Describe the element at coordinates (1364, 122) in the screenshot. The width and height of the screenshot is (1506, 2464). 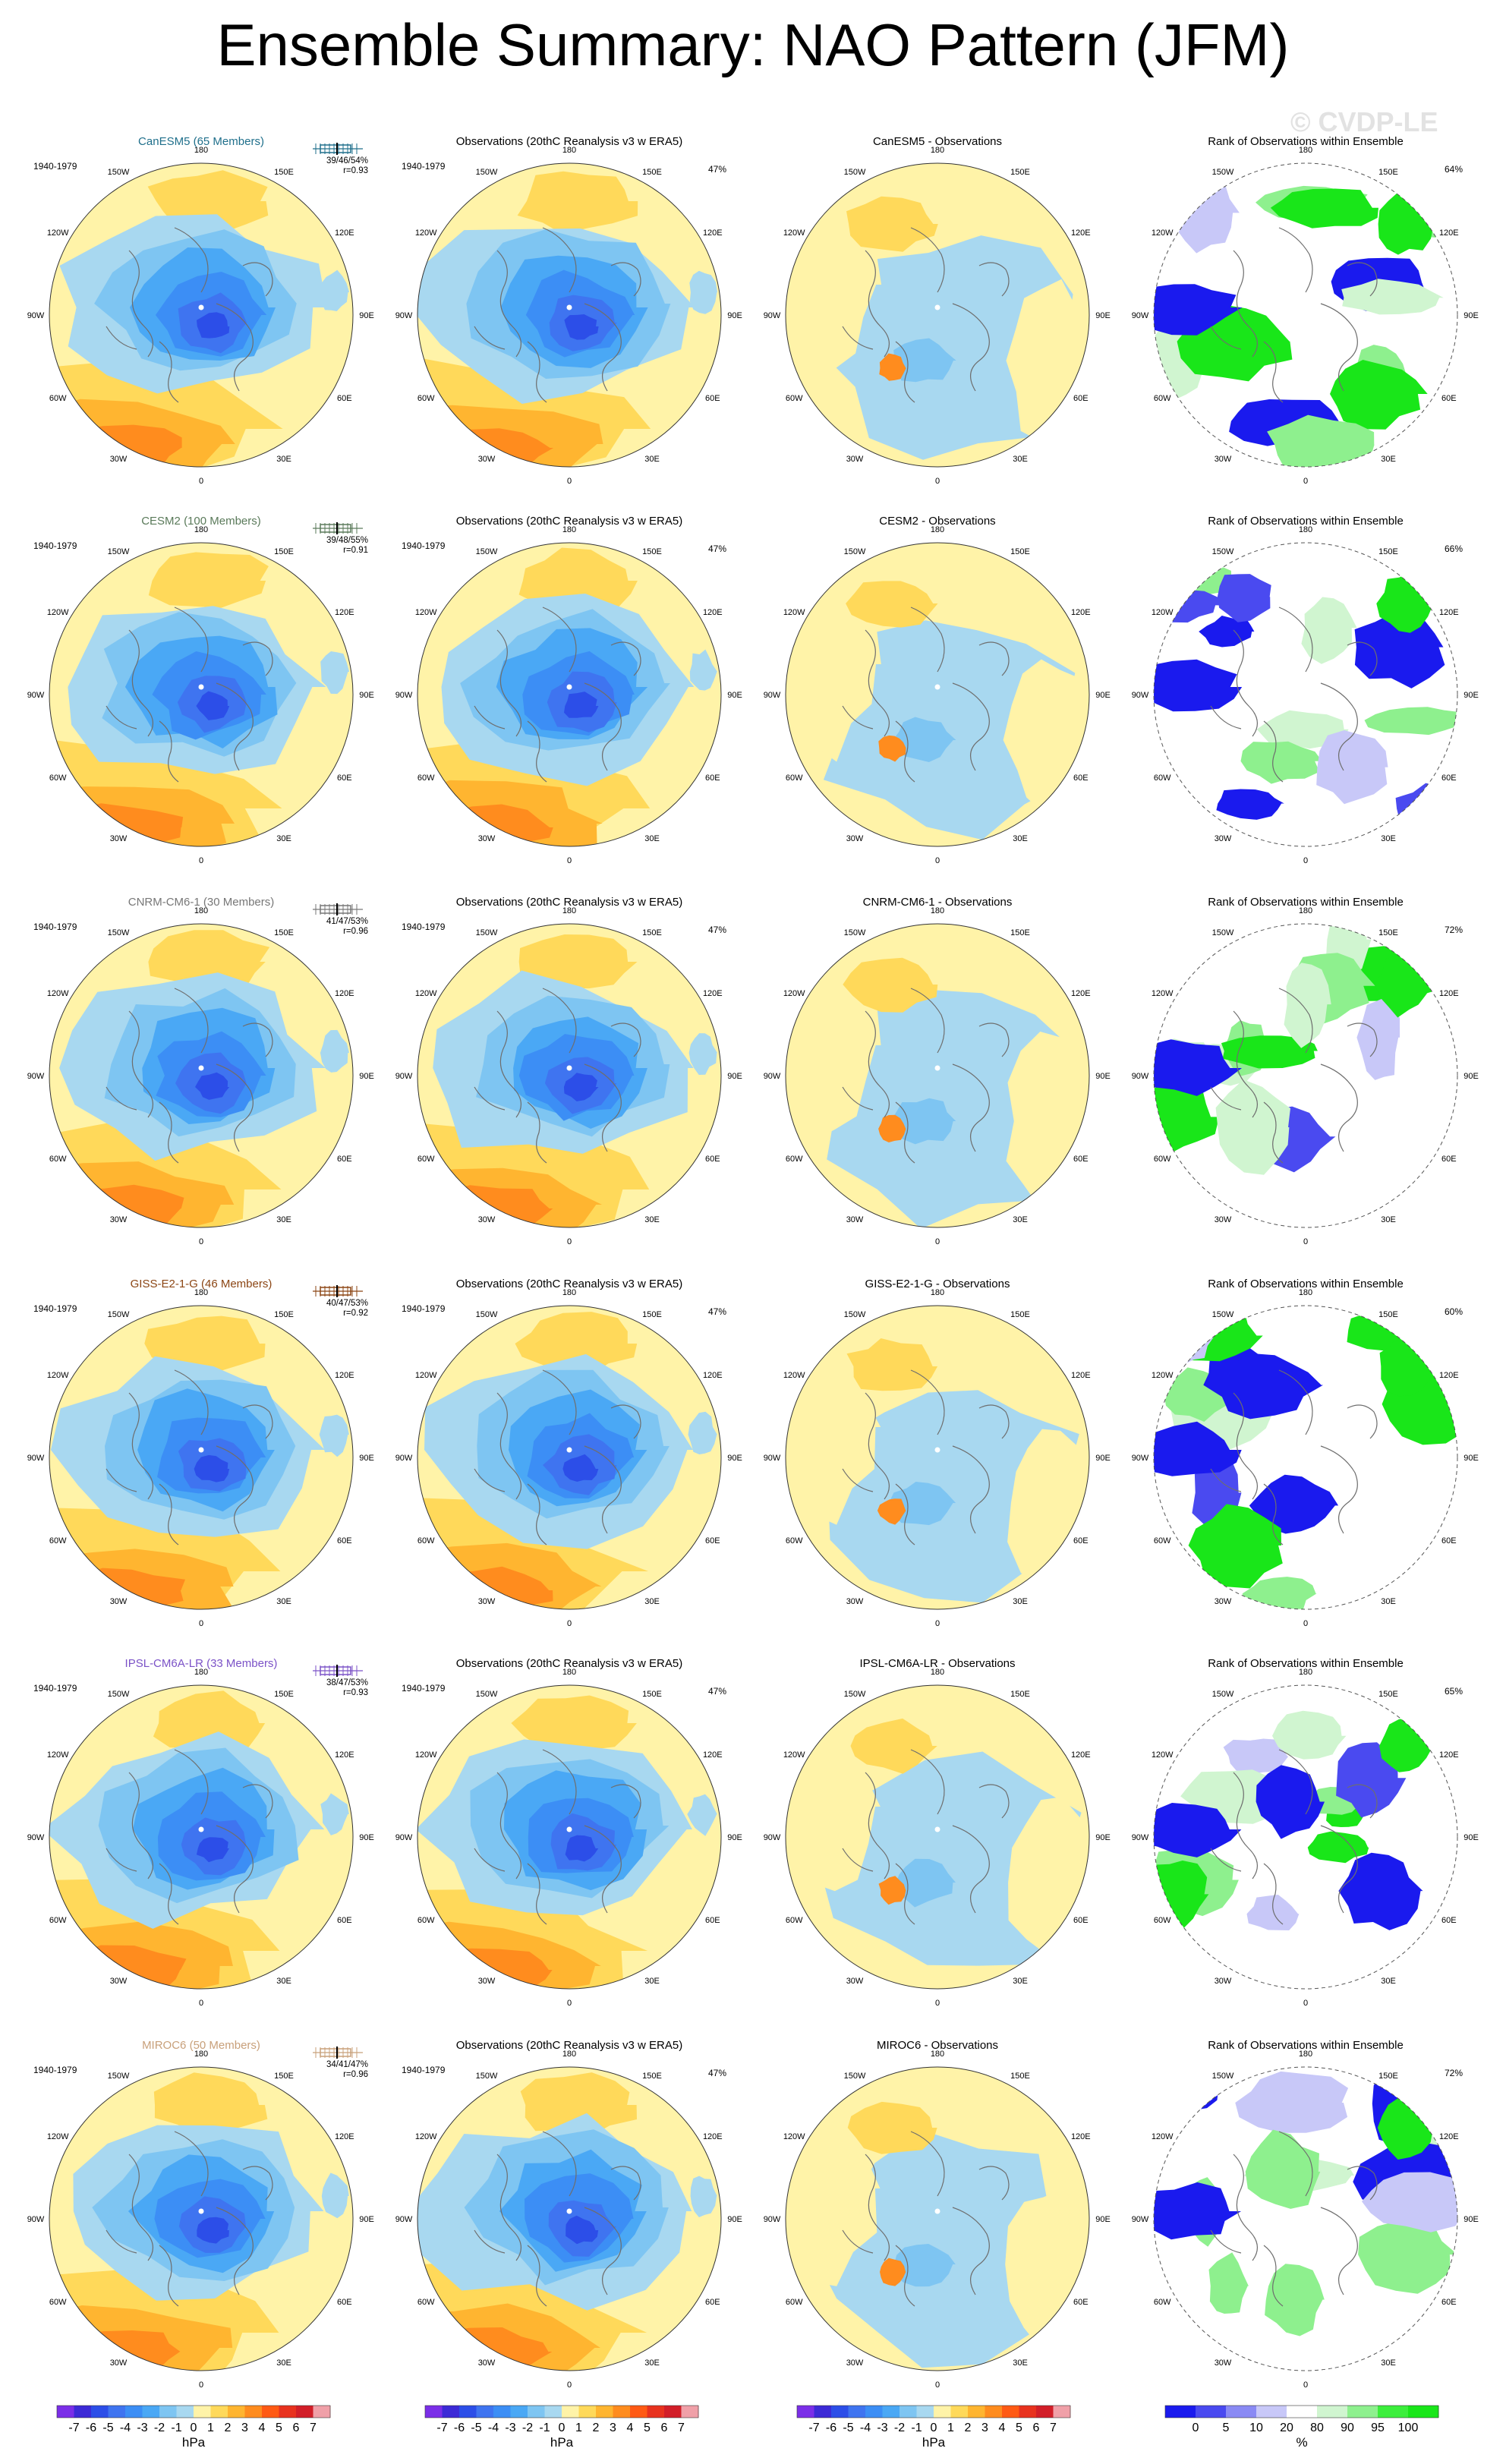
I see `watermark: © CVDP-LE` at that location.